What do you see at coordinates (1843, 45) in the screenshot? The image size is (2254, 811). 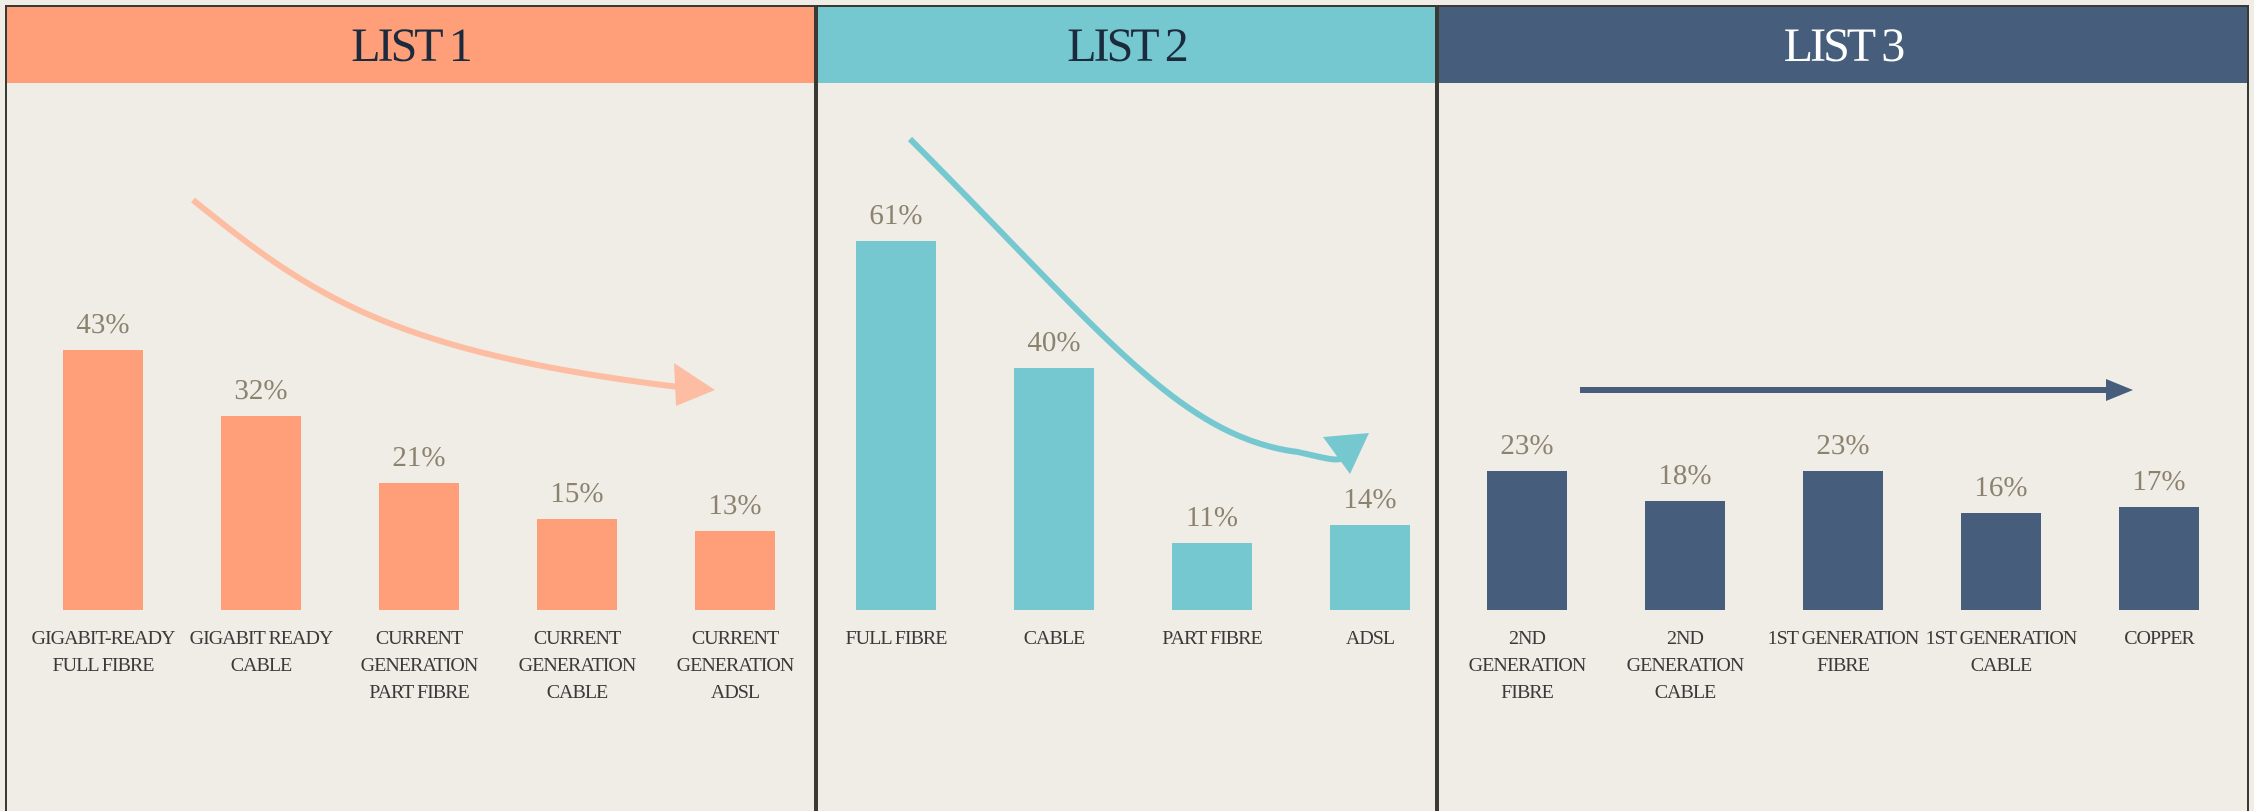 I see `panel-title: LIST 3` at bounding box center [1843, 45].